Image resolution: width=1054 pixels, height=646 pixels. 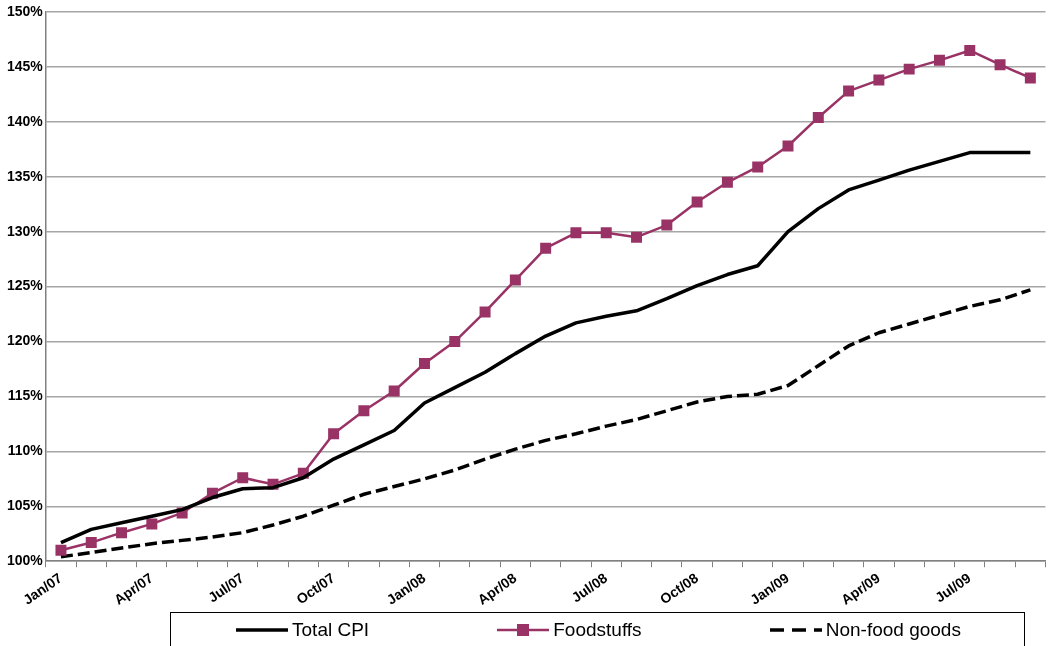 I want to click on y-tick-label: 100%, so click(x=25, y=560).